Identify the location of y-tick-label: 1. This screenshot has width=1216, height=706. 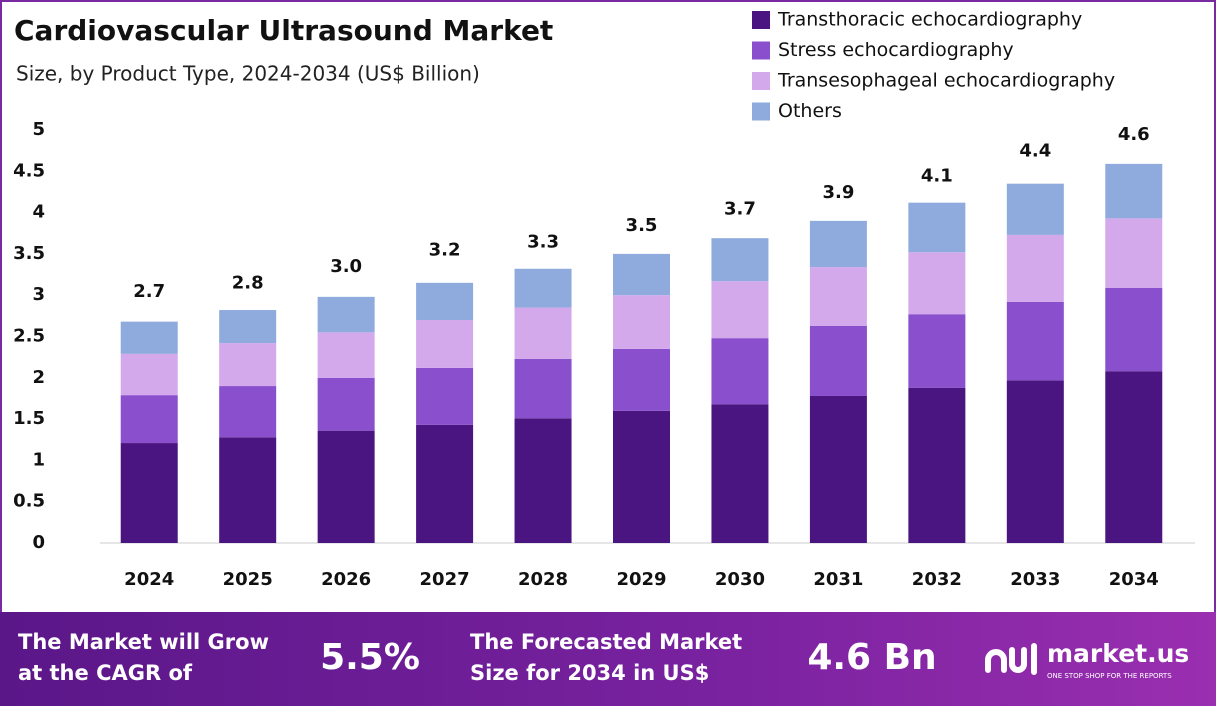
(38, 459).